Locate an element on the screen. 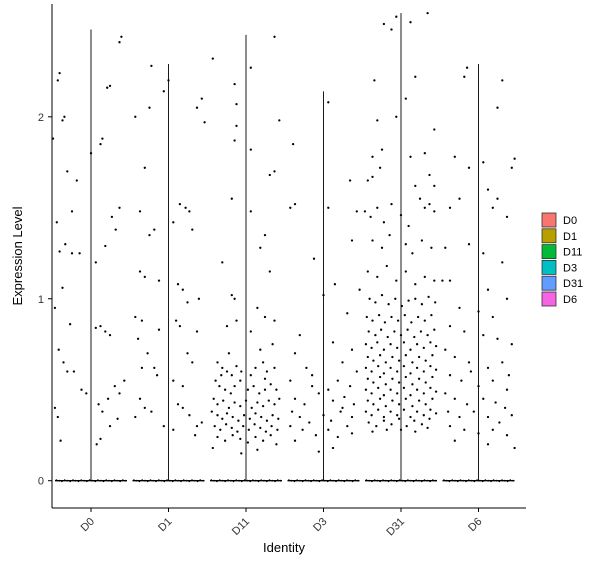  violin-group-d3 is located at coordinates (324, 287).